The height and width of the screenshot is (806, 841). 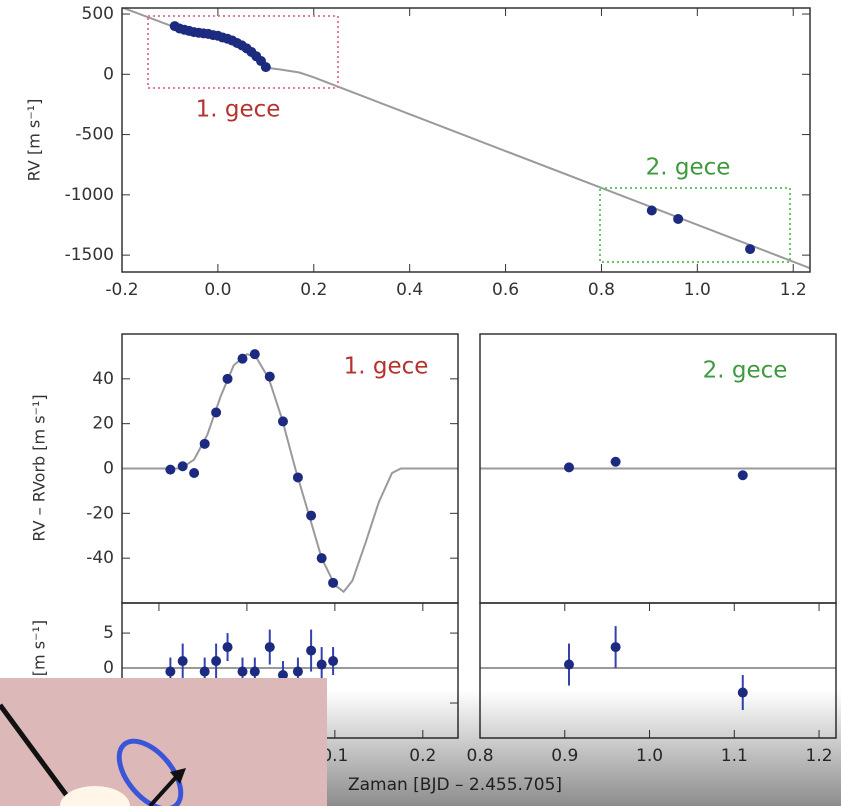 What do you see at coordinates (98, 14) in the screenshot?
I see `y-tick-label: 500` at bounding box center [98, 14].